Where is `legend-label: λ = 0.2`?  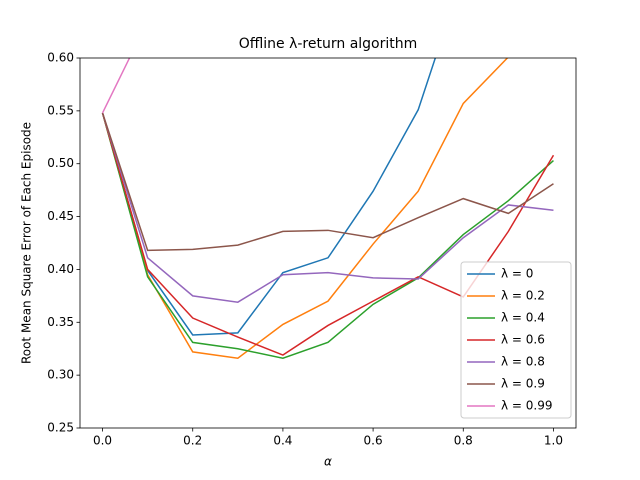
legend-label: λ = 0.2 is located at coordinates (523, 296).